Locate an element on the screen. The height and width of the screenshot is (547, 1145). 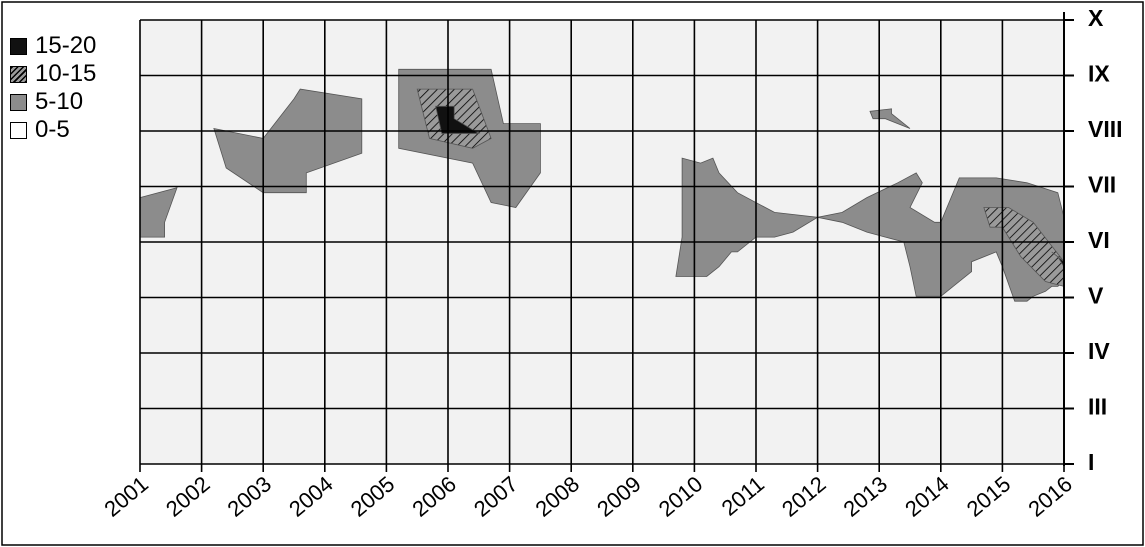
y-tick-label-IV: IV is located at coordinates (1099, 351).